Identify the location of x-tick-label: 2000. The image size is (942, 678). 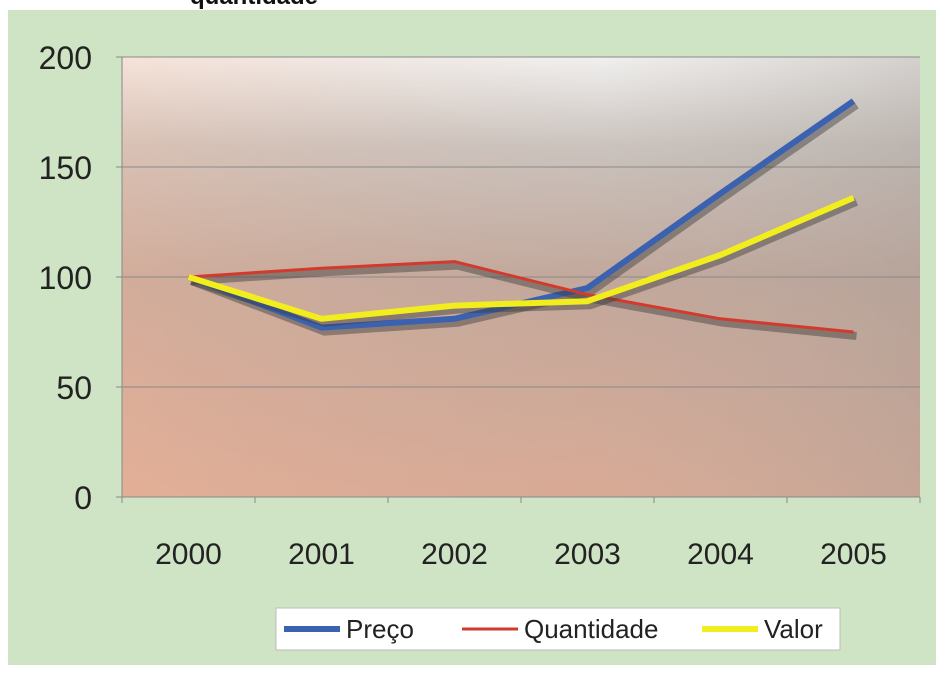
(188, 554).